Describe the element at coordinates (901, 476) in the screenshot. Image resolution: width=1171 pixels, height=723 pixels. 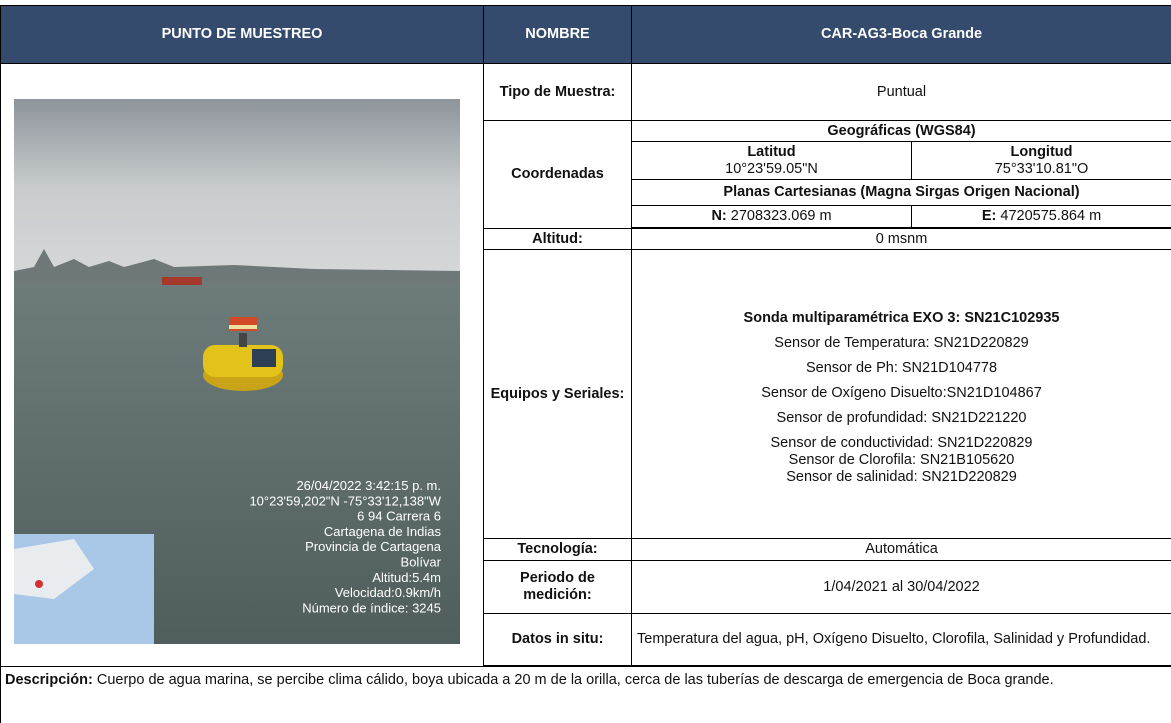
I see `equipment-item: Sensor de salinidad: SN21D220829` at that location.